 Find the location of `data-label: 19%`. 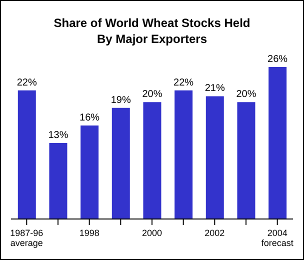

data-label: 19% is located at coordinates (121, 100).